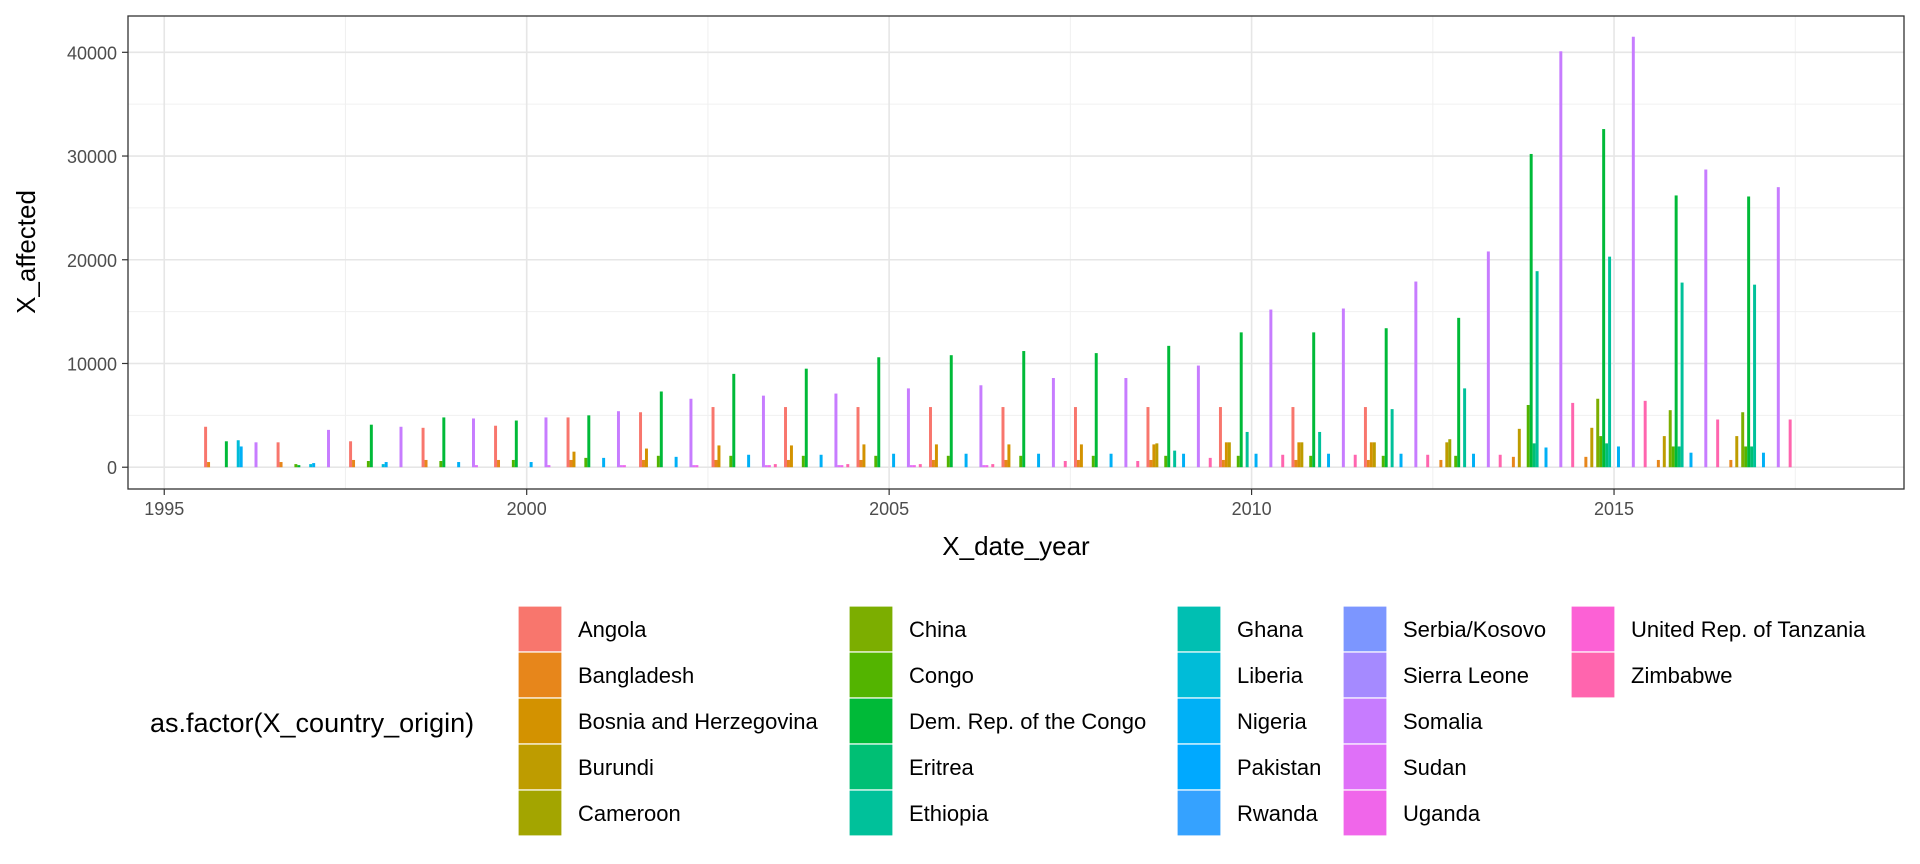  I want to click on legend-label: Eritrea, so click(942, 767).